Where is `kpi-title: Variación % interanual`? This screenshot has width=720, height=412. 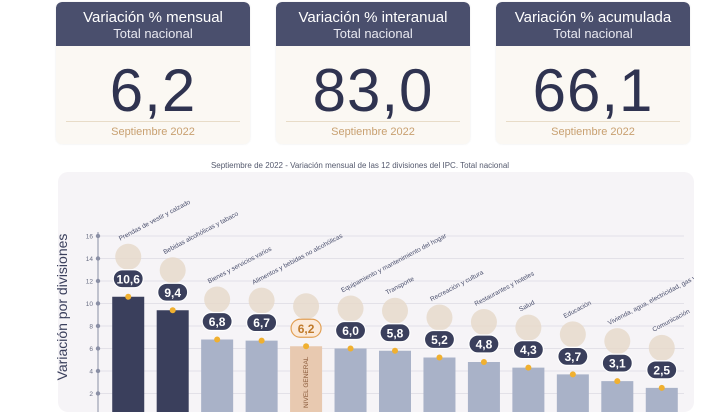
kpi-title: Variación % interanual is located at coordinates (373, 14).